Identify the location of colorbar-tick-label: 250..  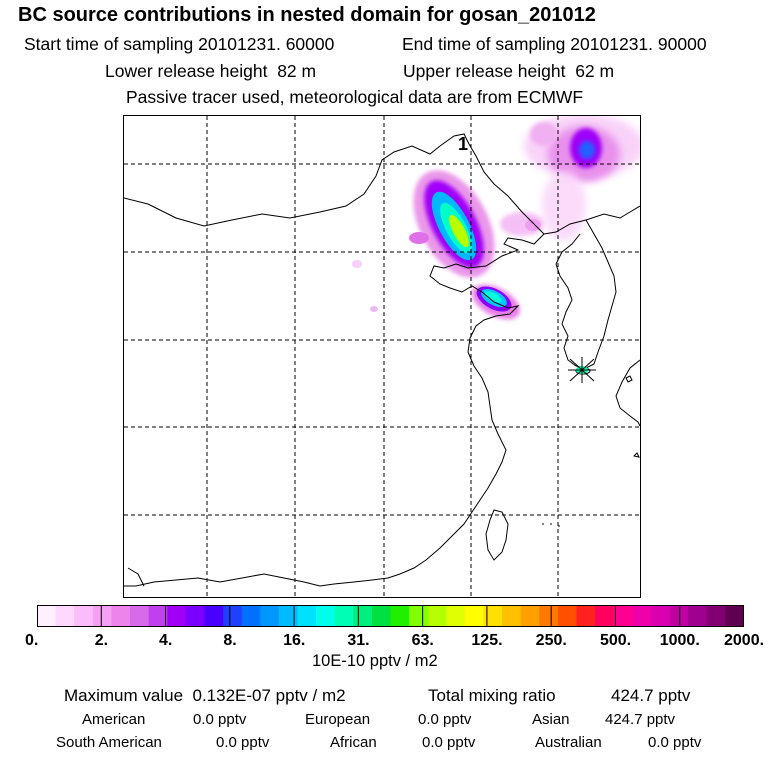
(551, 640).